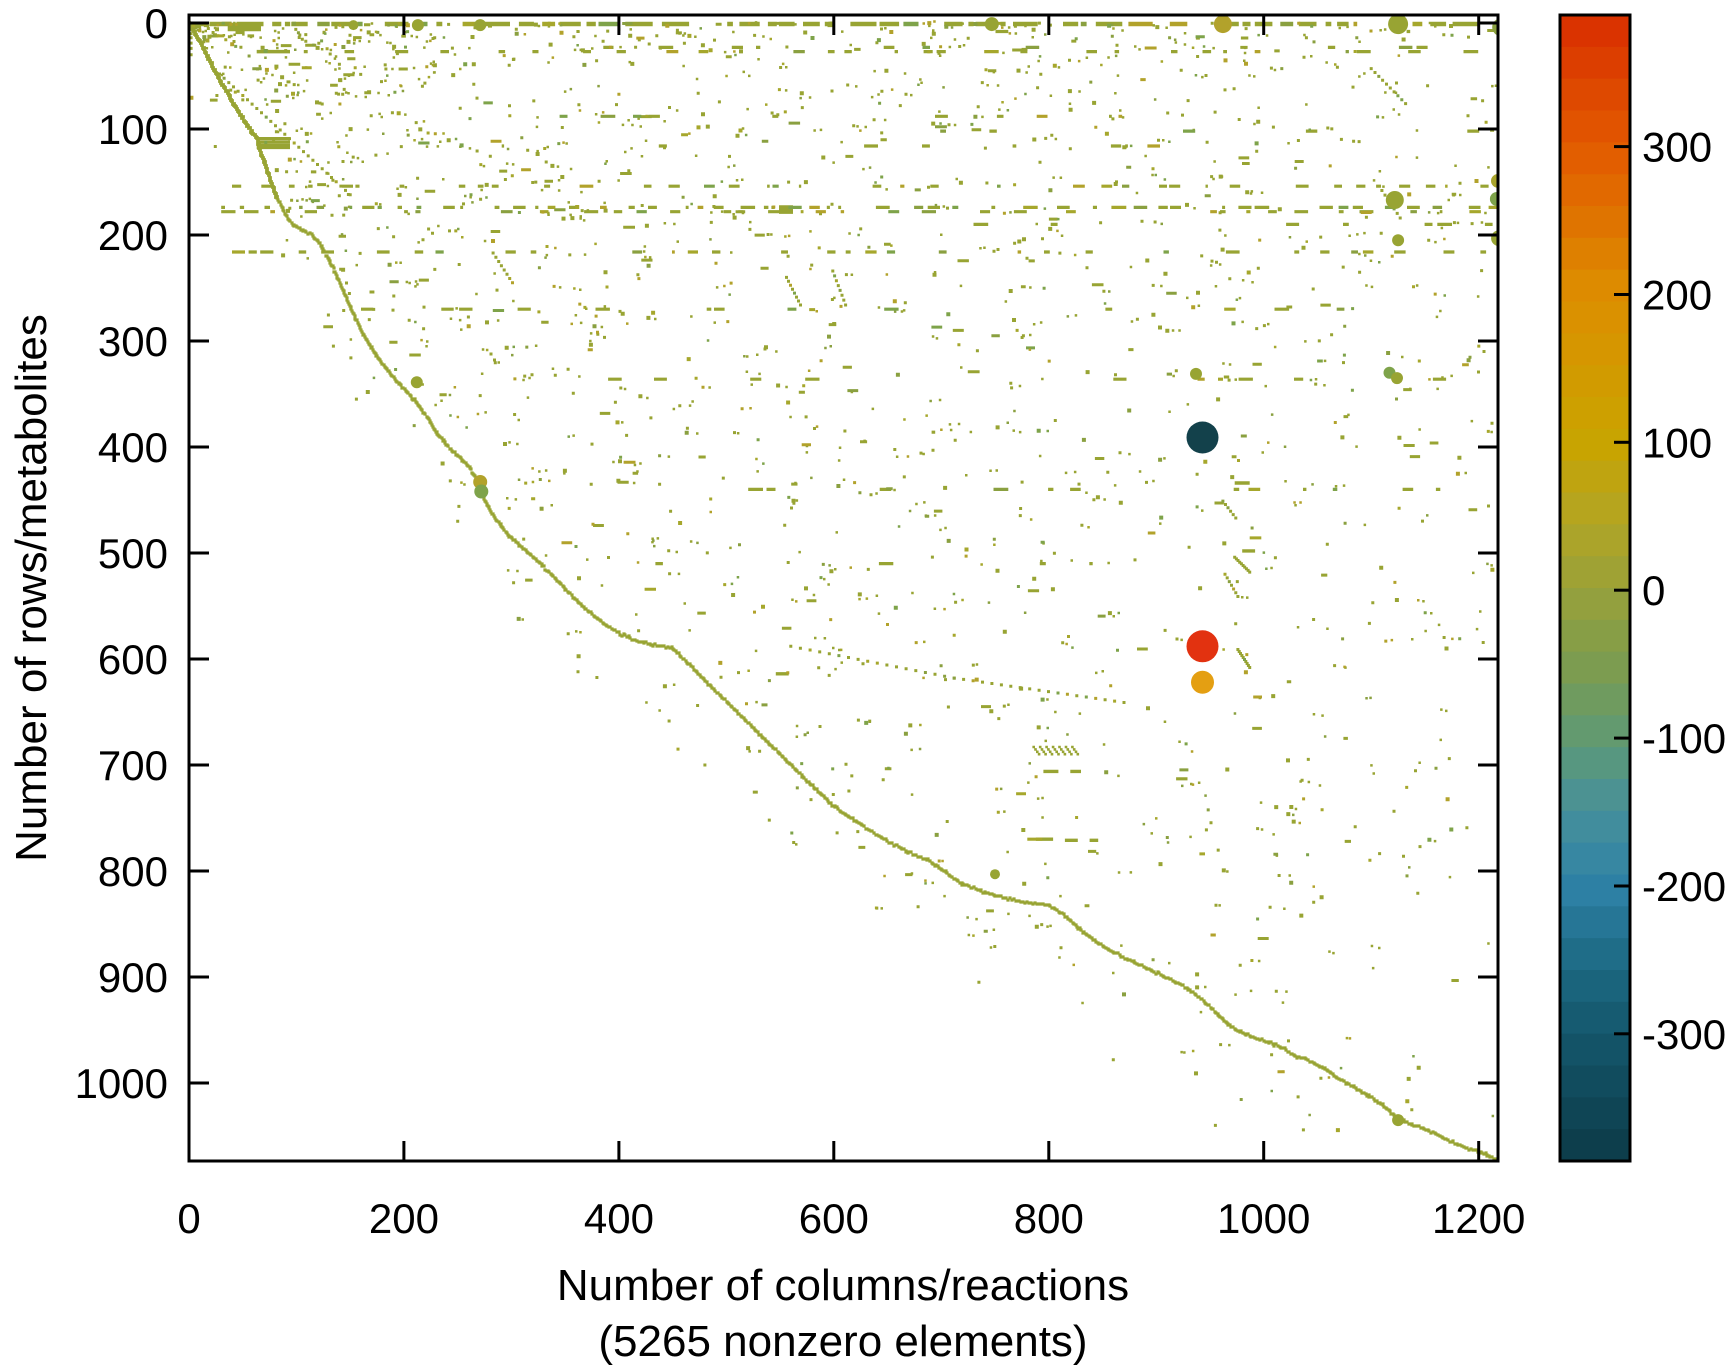 Image resolution: width=1733 pixels, height=1365 pixels. What do you see at coordinates (121, 1083) in the screenshot?
I see `y-tick-label: 1000` at bounding box center [121, 1083].